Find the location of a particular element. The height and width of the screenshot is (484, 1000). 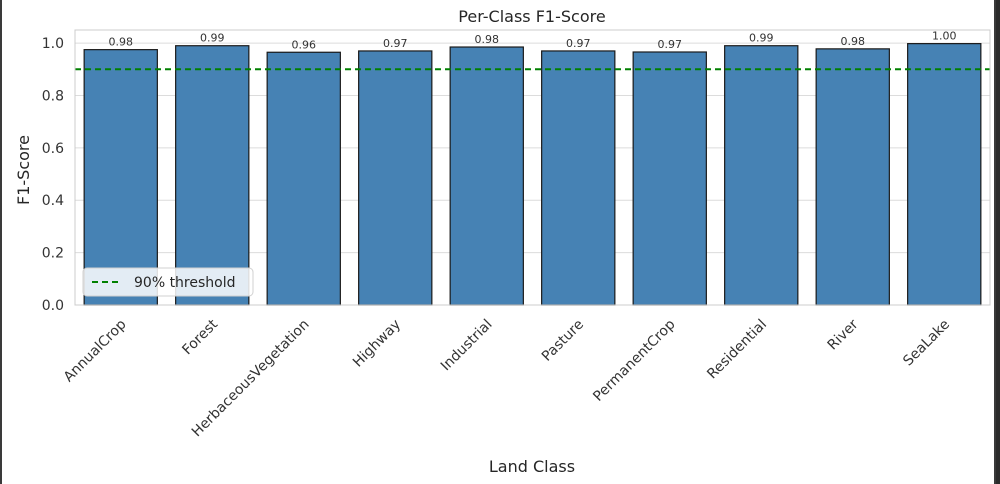

x-tick-label: PermanentCrop is located at coordinates (634, 360).